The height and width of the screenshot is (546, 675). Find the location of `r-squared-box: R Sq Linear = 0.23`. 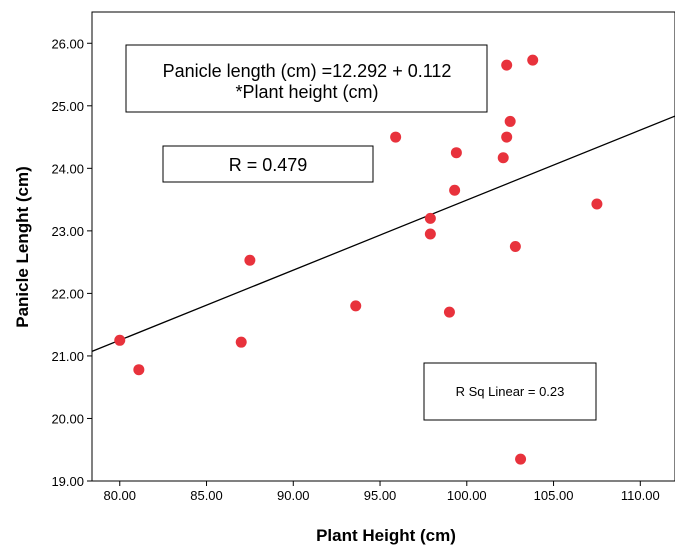

r-squared-box: R Sq Linear = 0.23 is located at coordinates (510, 391).